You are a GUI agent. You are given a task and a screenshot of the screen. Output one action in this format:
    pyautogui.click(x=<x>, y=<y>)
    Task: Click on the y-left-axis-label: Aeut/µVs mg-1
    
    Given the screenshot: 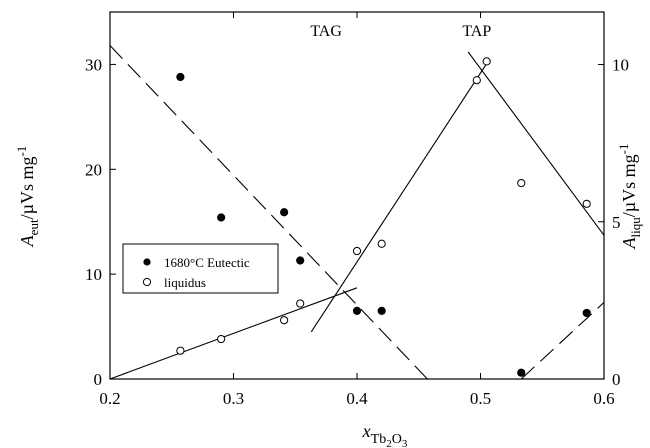 What is the action you would take?
    pyautogui.click(x=27, y=197)
    